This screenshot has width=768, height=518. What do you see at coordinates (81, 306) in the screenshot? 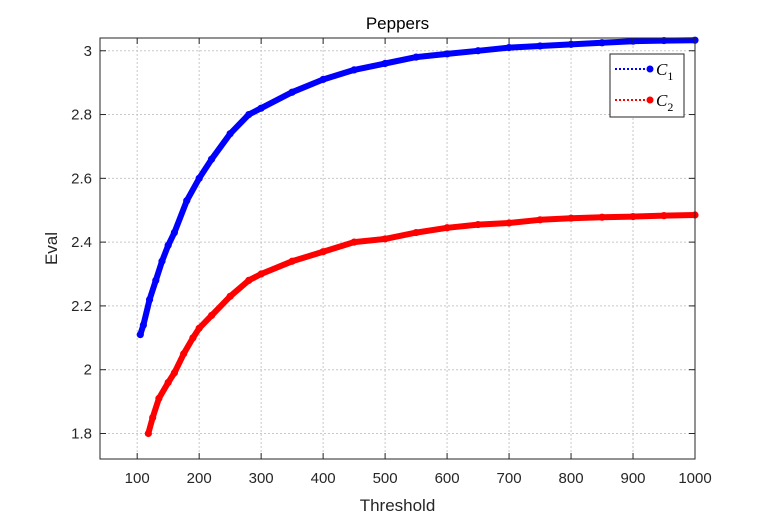
I see `y-tick-label: 2.2` at bounding box center [81, 306].